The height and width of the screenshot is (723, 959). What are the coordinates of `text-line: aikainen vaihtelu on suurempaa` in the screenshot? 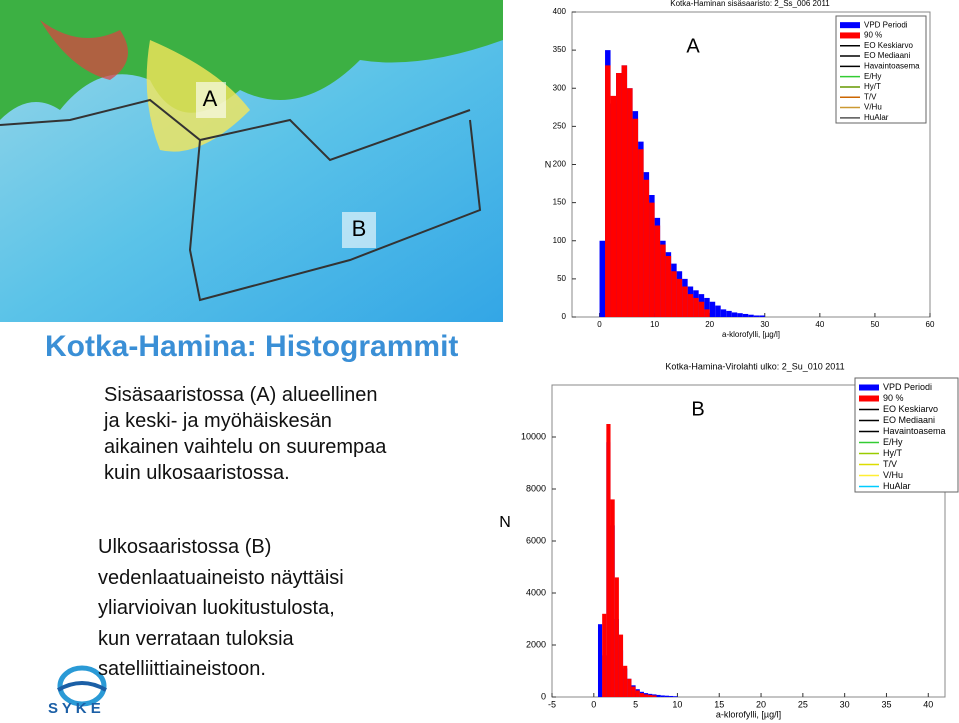 It's located at (245, 447).